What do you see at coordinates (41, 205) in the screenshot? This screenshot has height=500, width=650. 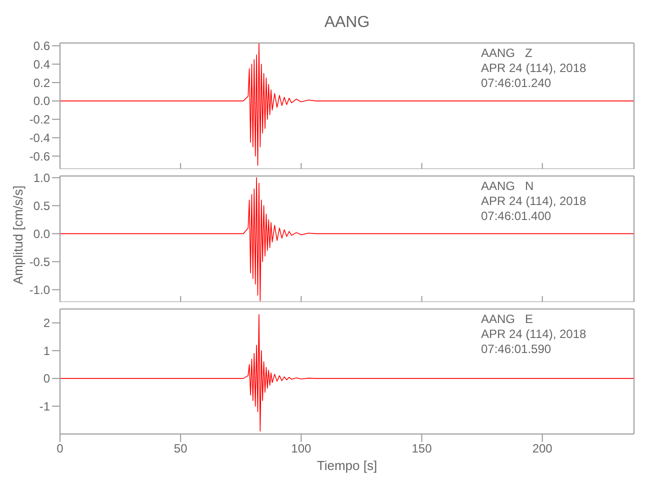 I see `y-tick-label: 0.5` at bounding box center [41, 205].